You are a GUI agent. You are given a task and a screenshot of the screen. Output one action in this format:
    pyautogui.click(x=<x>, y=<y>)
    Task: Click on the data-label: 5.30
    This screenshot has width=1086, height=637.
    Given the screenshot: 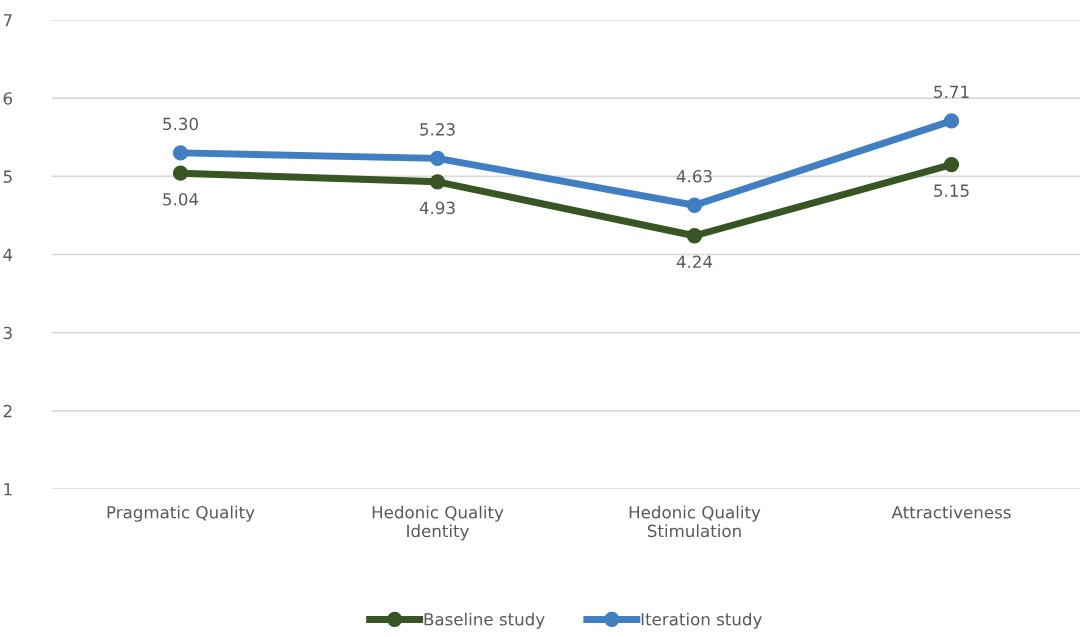 What is the action you would take?
    pyautogui.click(x=180, y=124)
    